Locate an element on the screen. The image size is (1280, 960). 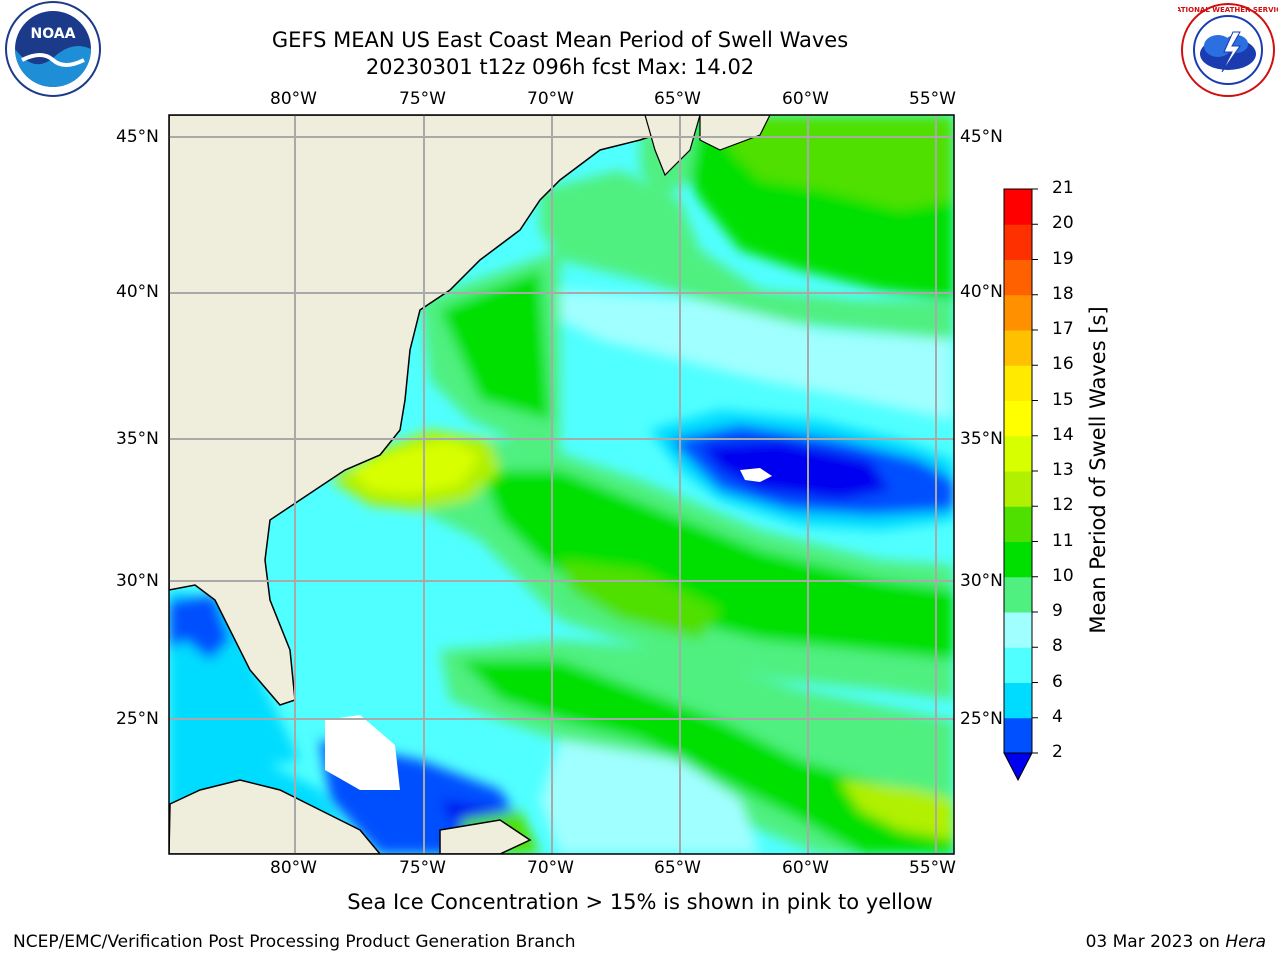
lat-label-right: 35°N is located at coordinates (981, 439).